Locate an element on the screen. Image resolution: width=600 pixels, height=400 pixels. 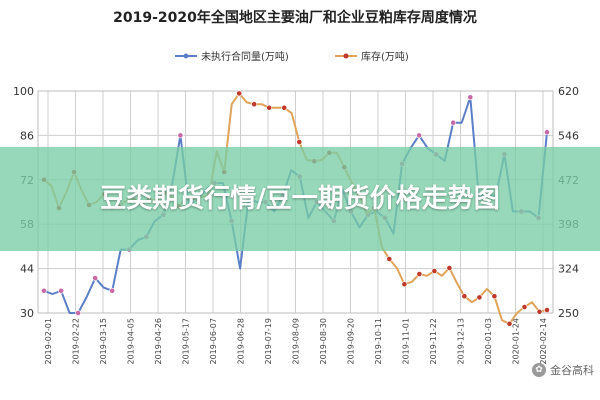
legend-marker-contracts is located at coordinates (186, 56).